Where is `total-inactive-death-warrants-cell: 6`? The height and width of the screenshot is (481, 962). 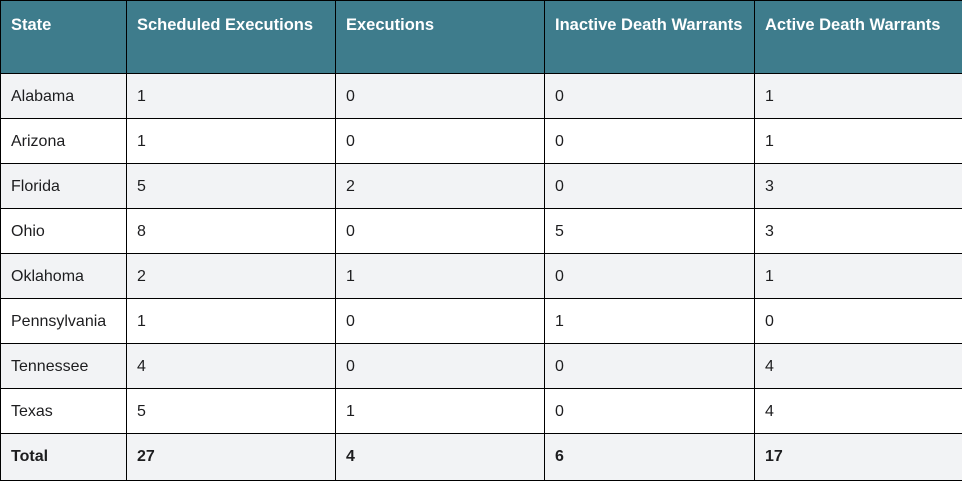
total-inactive-death-warrants-cell: 6 is located at coordinates (650, 457).